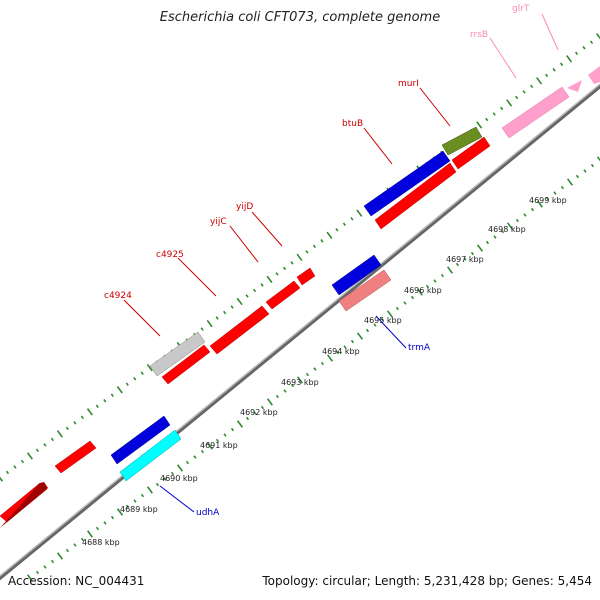 This screenshot has width=600, height=600. I want to click on gene-label: rrsB, so click(479, 35).